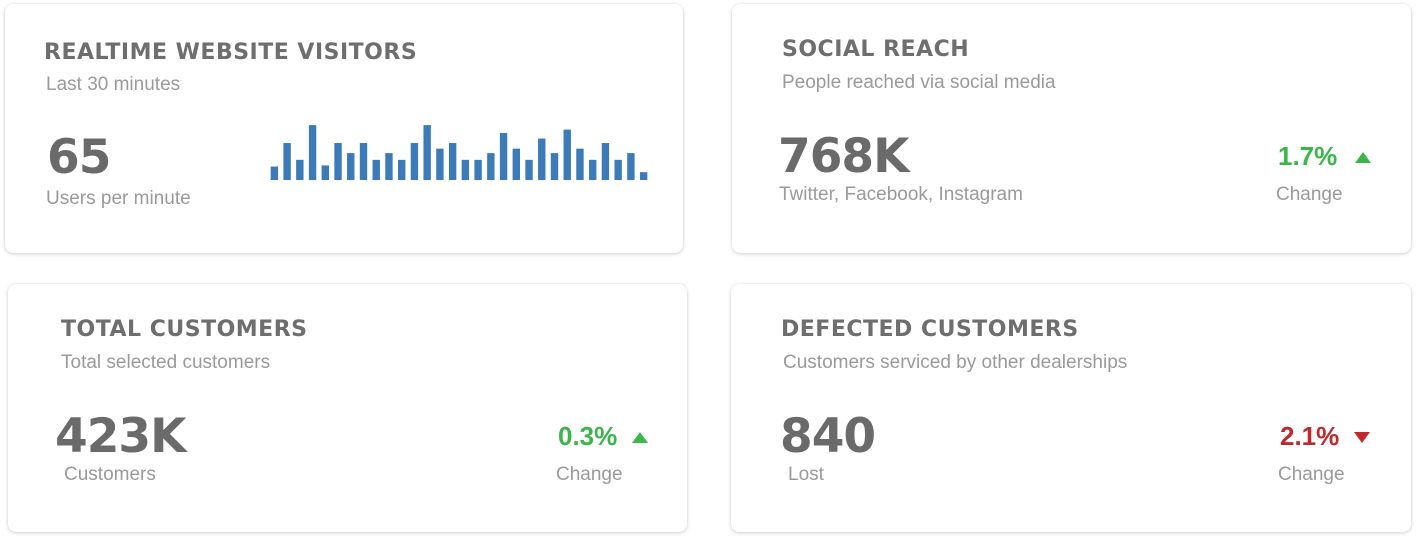 This screenshot has height=540, width=1416. I want to click on defected-value: 840, so click(828, 436).